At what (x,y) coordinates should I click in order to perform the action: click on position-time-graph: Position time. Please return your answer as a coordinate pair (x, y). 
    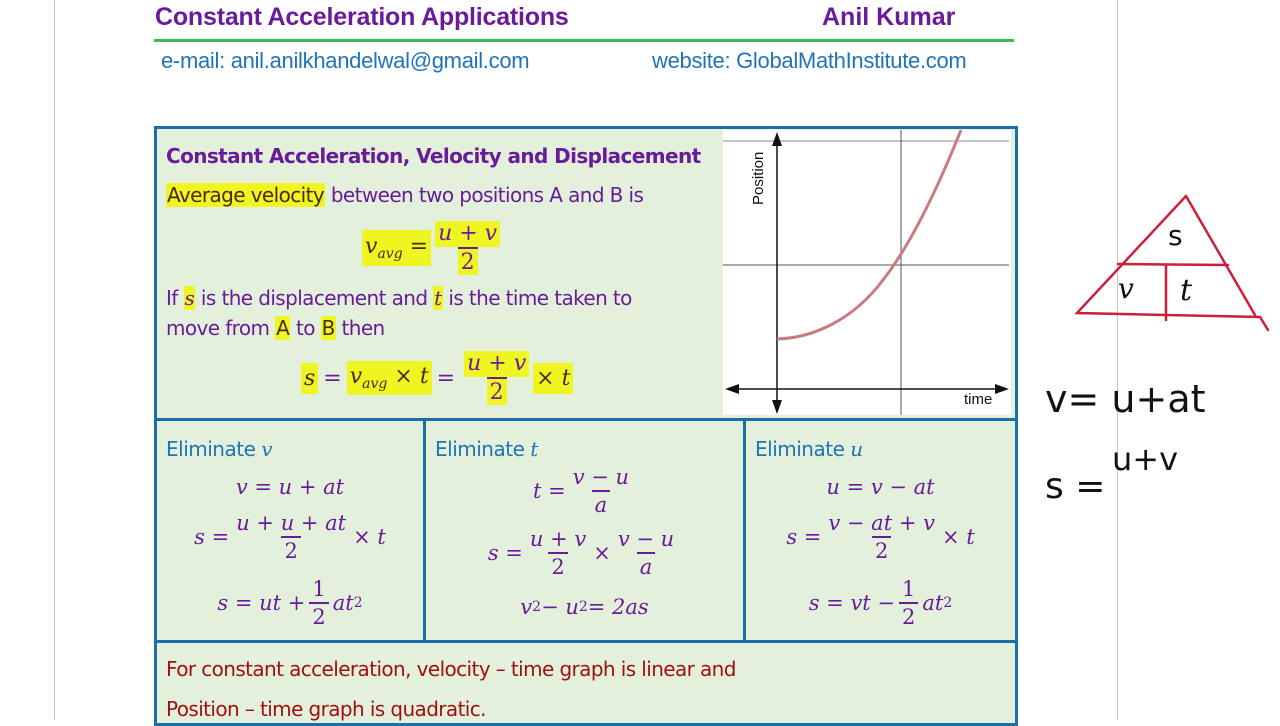
    Looking at the image, I should click on (867, 272).